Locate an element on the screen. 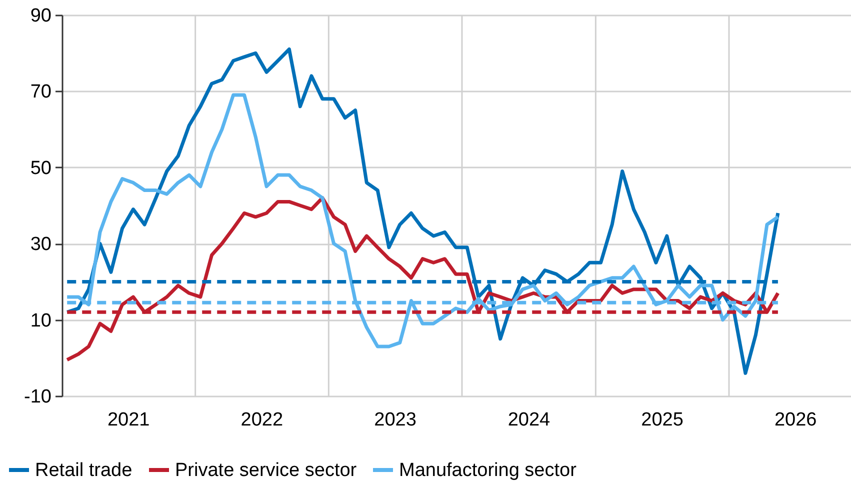  y-tick-label: -10 is located at coordinates (38, 397).